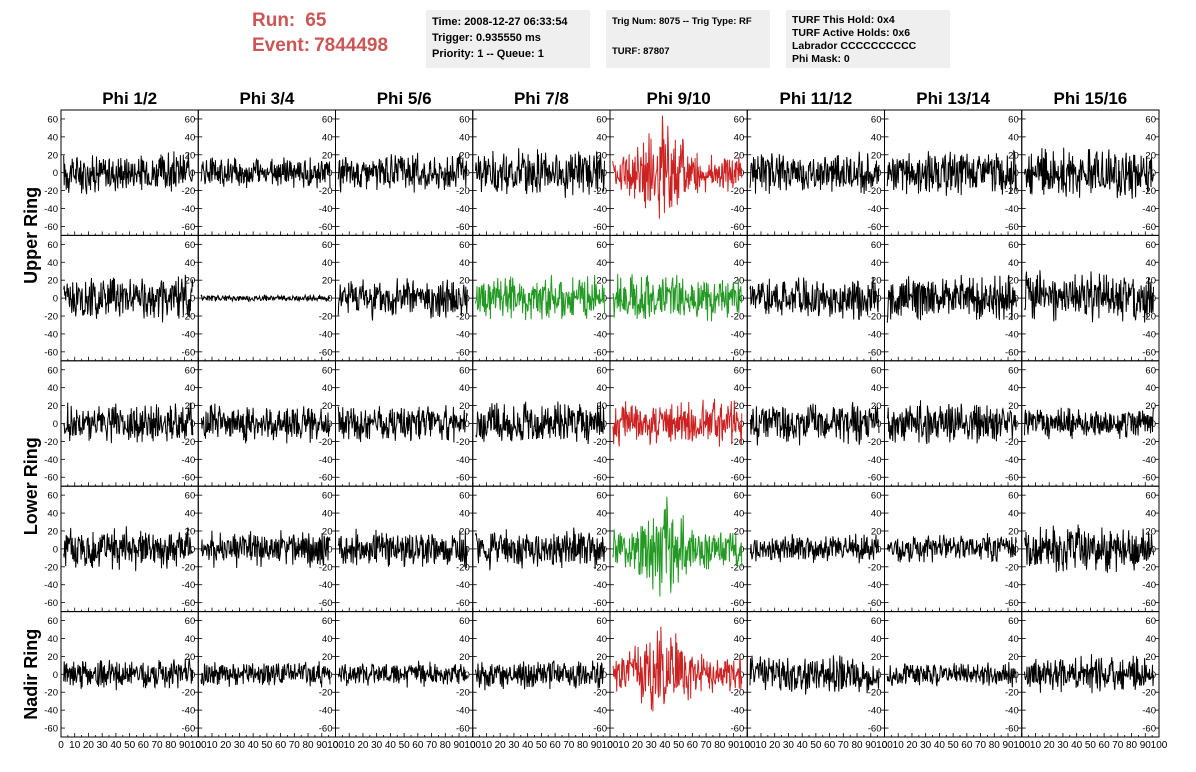  I want to click on column-header: Phi 15/16, so click(1091, 98).